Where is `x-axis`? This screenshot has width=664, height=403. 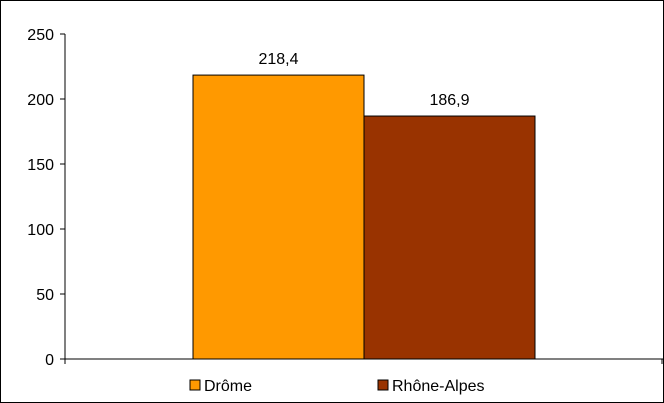
x-axis is located at coordinates (363, 361).